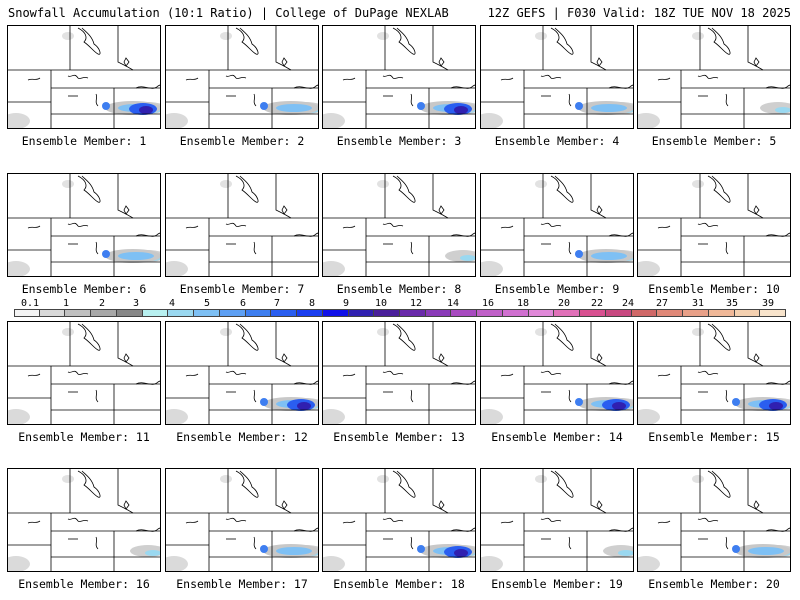 The width and height of the screenshot is (800, 600). Describe the element at coordinates (523, 303) in the screenshot. I see `legend-label: 18` at that location.